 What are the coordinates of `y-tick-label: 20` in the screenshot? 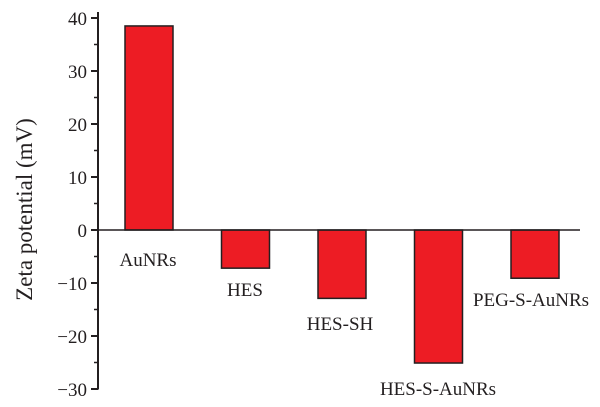 It's located at (77, 125).